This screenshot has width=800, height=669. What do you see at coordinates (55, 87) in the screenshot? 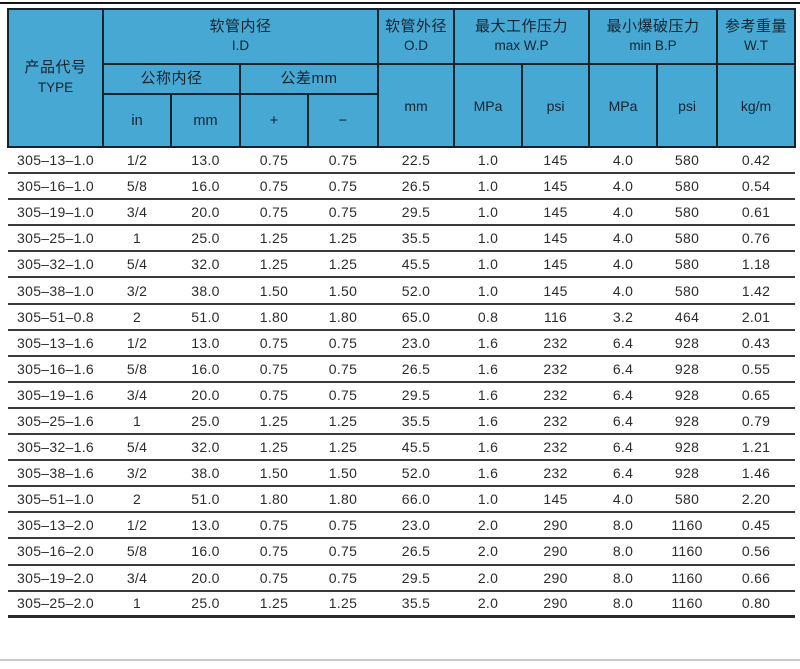
I see `header-product-type-en: TYPE` at bounding box center [55, 87].